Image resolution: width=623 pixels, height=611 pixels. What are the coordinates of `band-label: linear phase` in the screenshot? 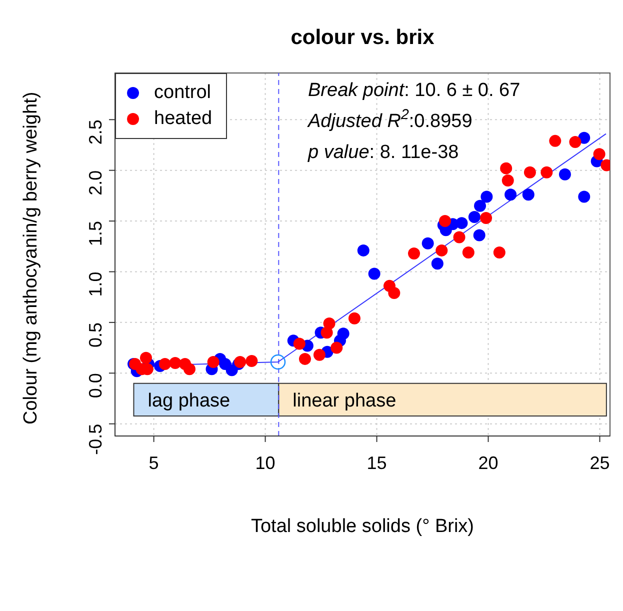 It's located at (344, 401).